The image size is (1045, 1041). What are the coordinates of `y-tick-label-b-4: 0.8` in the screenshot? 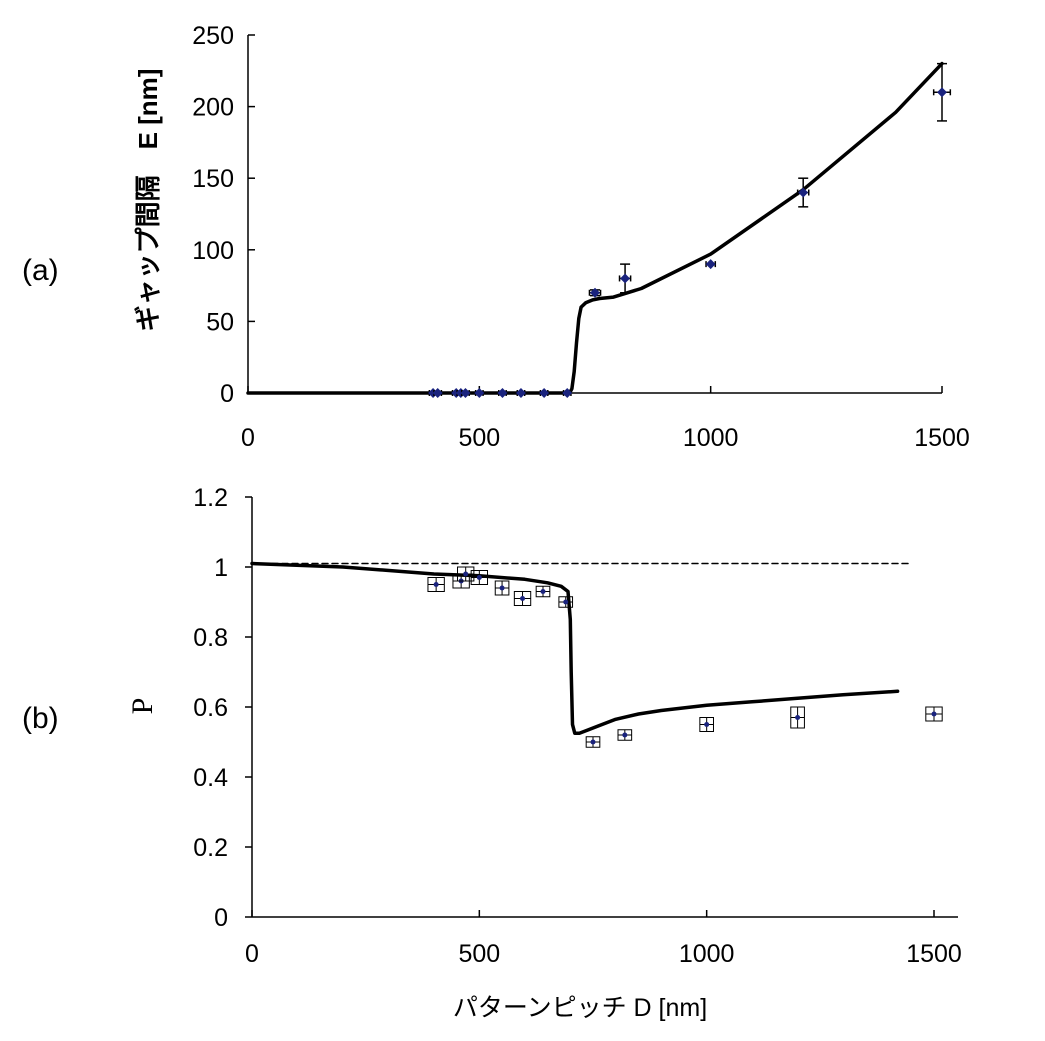 It's located at (210, 638).